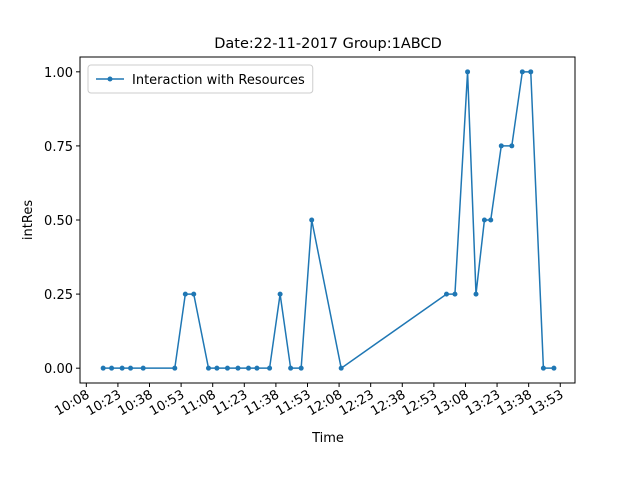 The width and height of the screenshot is (640, 480). I want to click on x-axis-label: Time, so click(327, 438).